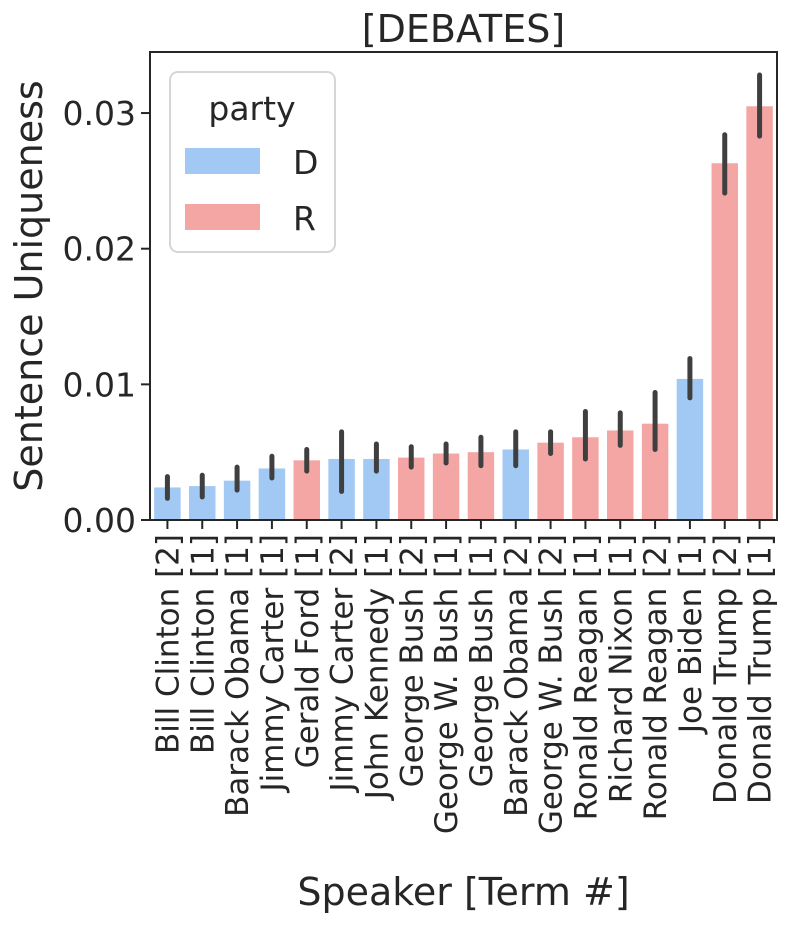 The height and width of the screenshot is (927, 789). What do you see at coordinates (691, 634) in the screenshot?
I see `x-tick-label: Joe Biden [1]` at bounding box center [691, 634].